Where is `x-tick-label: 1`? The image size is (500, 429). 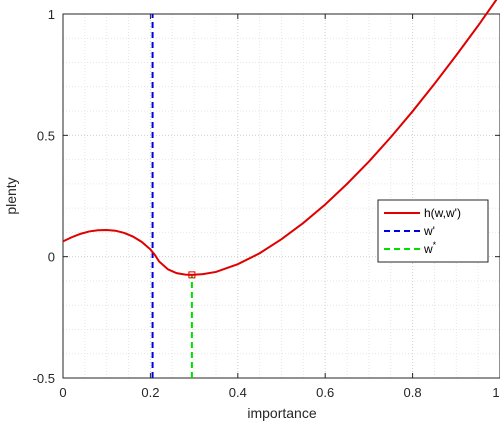
x-tick-label: 1 is located at coordinates (495, 392).